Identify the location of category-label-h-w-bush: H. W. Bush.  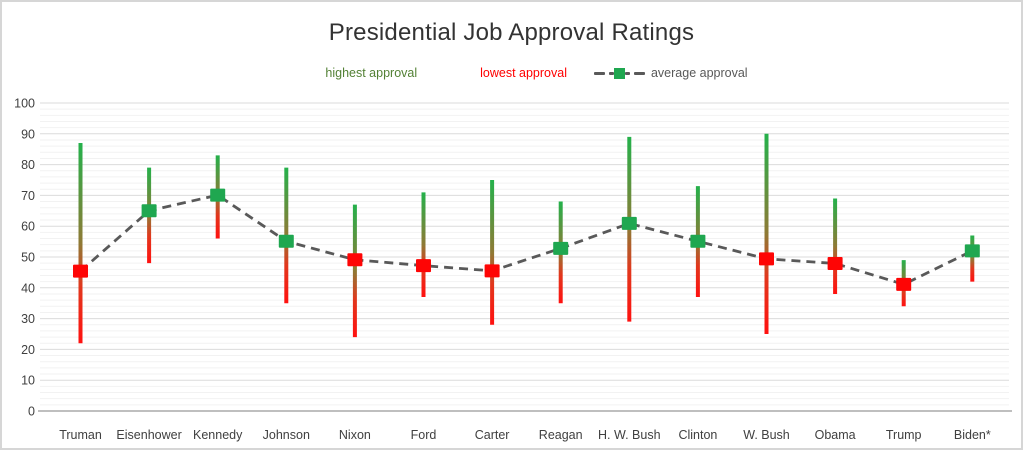
(629, 435).